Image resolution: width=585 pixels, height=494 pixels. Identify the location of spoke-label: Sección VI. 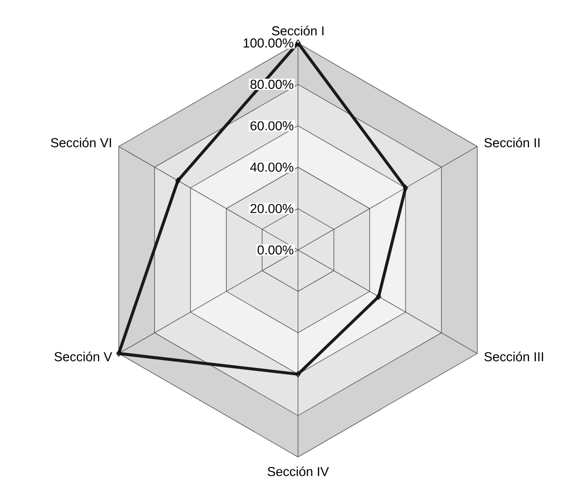
(81, 143).